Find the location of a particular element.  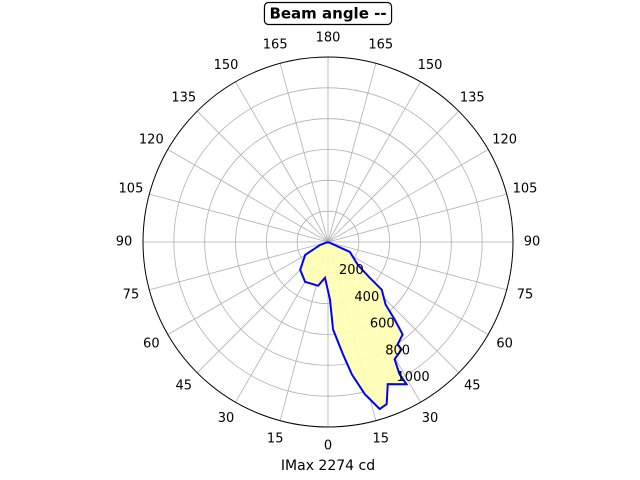

title-box is located at coordinates (328, 13).